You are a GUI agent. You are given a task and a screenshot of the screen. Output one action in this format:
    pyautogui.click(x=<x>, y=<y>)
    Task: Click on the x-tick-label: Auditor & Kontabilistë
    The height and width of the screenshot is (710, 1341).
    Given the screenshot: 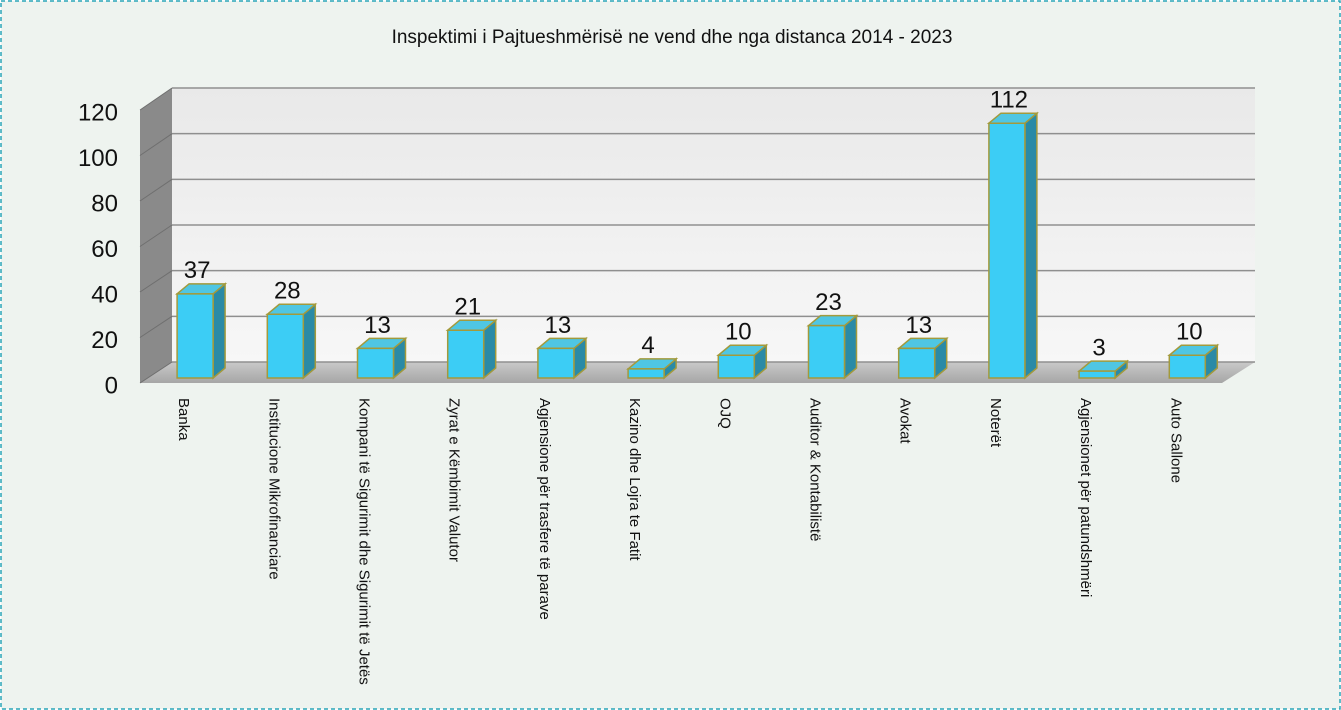 What is the action you would take?
    pyautogui.click(x=815, y=469)
    